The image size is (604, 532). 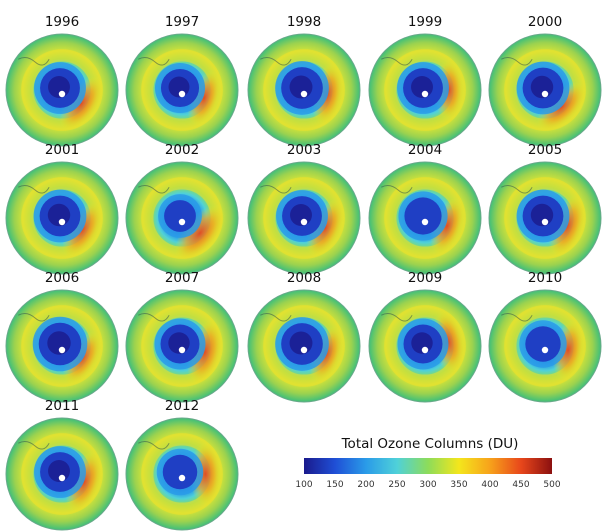 I want to click on year-label: 2010, so click(x=545, y=278).